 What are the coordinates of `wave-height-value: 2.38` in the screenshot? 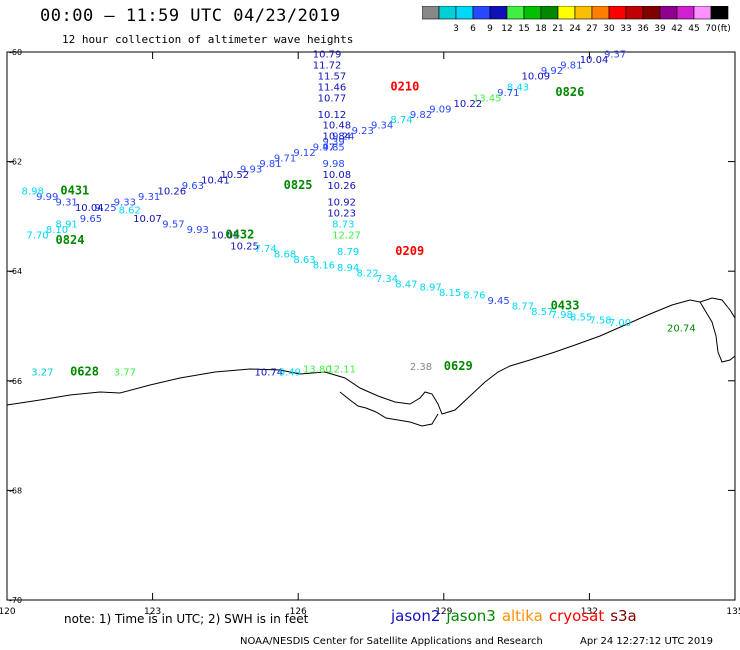 It's located at (421, 367).